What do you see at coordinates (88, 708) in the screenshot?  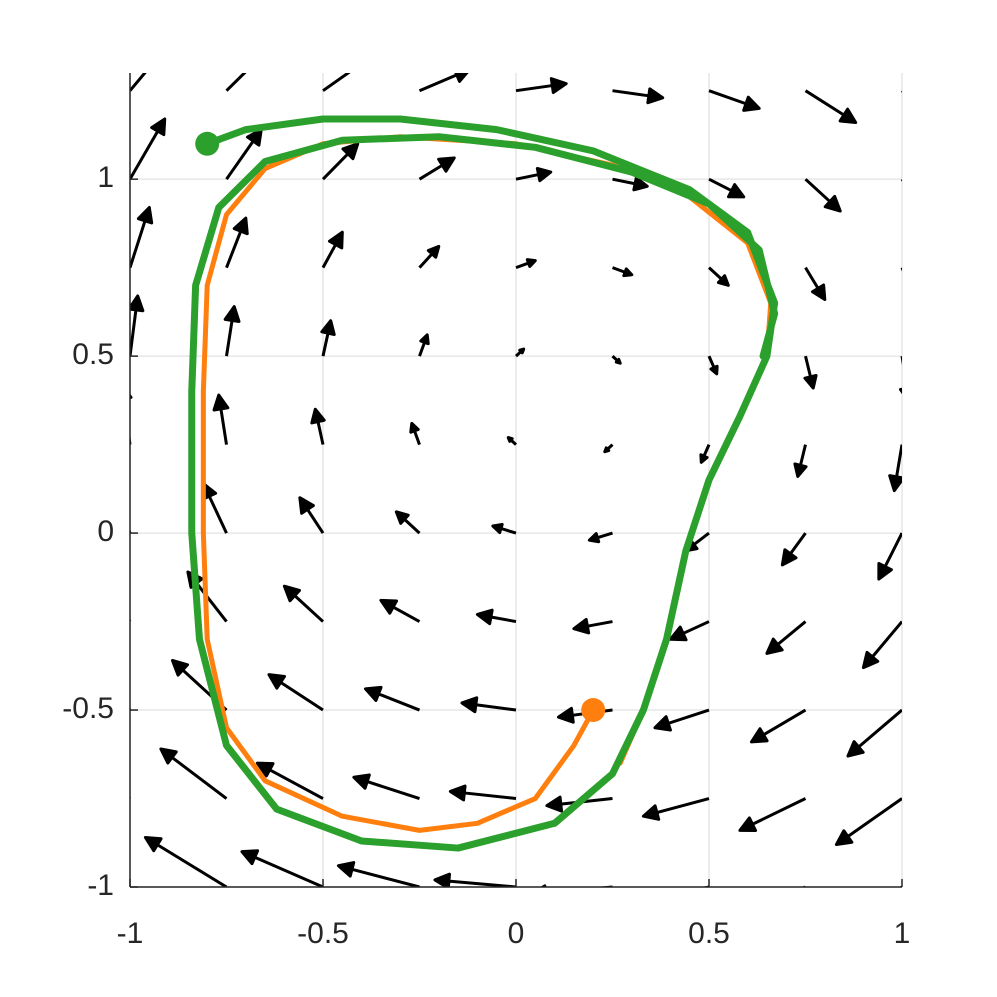 I see `y-tick-label: -0.5` at bounding box center [88, 708].